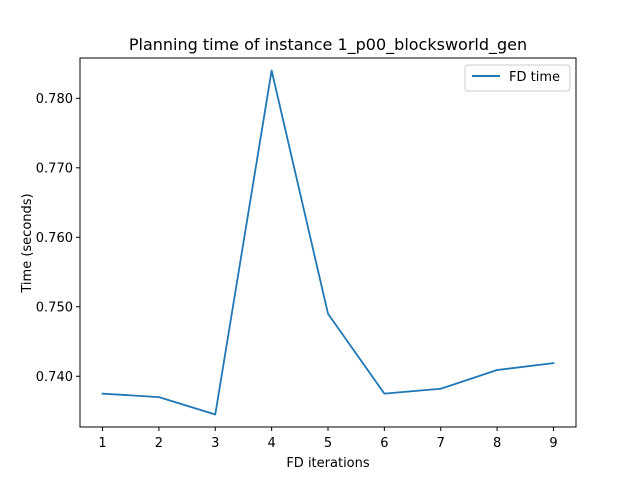  Describe the element at coordinates (553, 443) in the screenshot. I see `x-tick-label: 9` at that location.